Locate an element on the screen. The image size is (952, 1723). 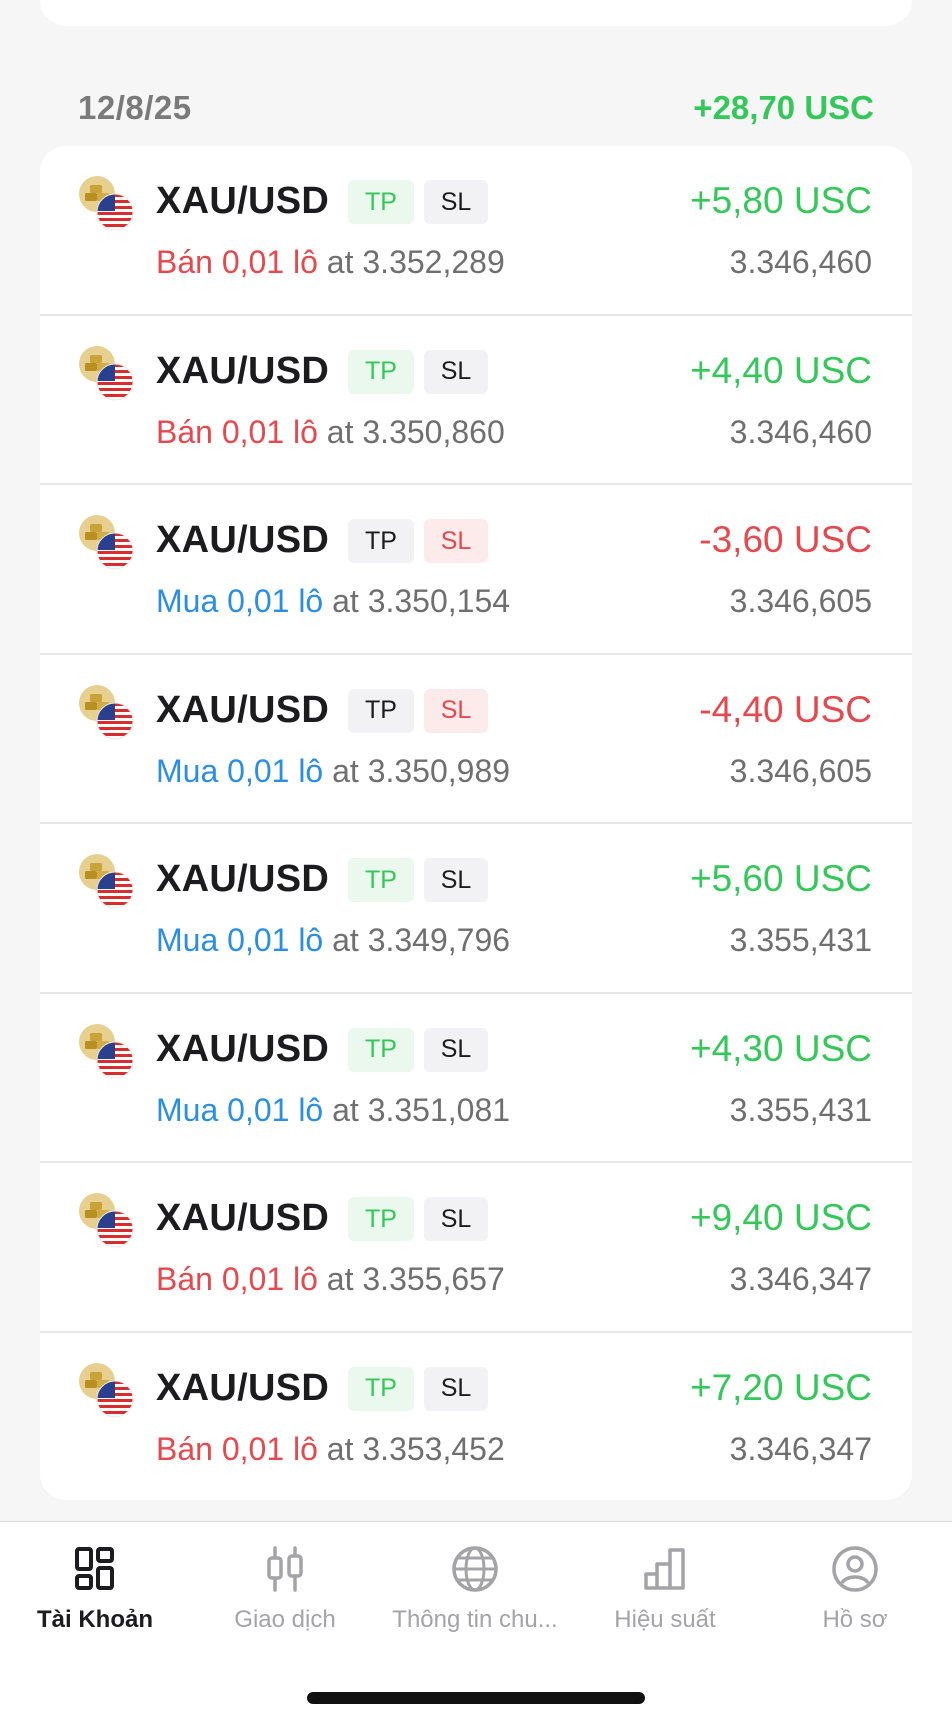
order-open-price: at 3.350,154 is located at coordinates (421, 601).